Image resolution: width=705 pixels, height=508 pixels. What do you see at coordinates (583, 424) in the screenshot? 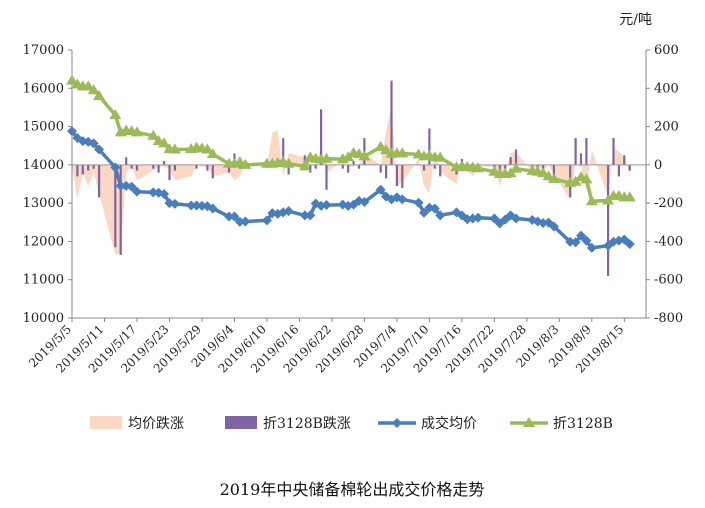
I see `legend-label-3128b: 折3128B` at bounding box center [583, 424].